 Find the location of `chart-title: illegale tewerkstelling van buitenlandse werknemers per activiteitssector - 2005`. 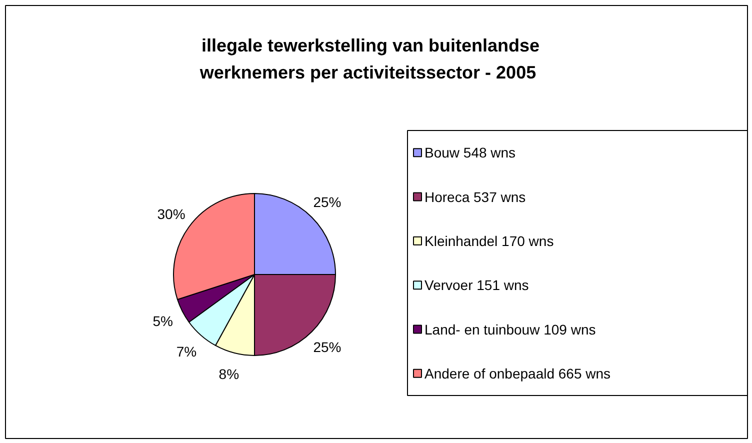

chart-title: illegale tewerkstelling van buitenlandse werknemers per activiteitssector - 2005 is located at coordinates (369, 59).